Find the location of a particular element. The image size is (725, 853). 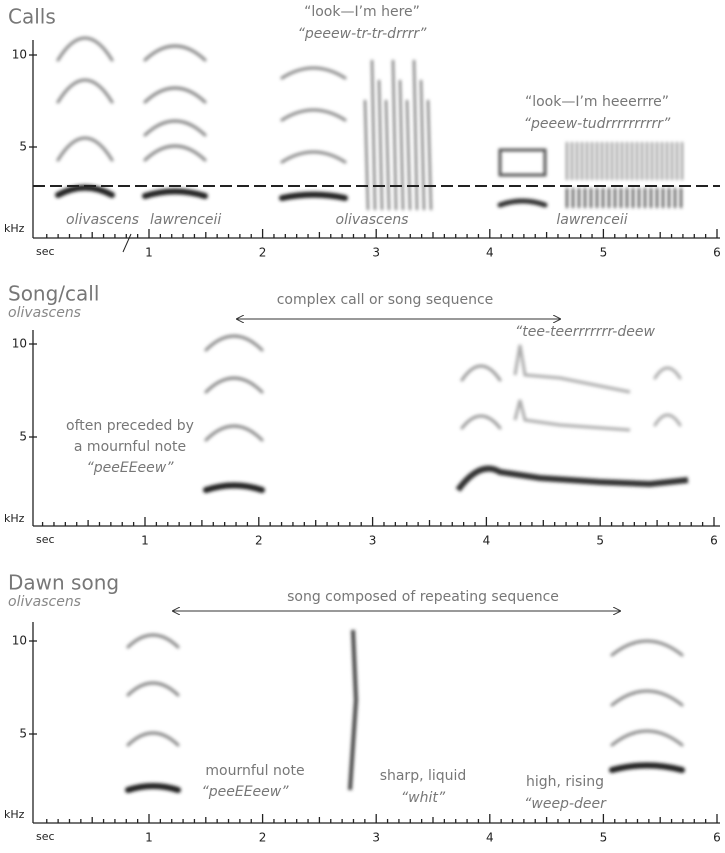

annotation: “look—I’m here” is located at coordinates (362, 12).